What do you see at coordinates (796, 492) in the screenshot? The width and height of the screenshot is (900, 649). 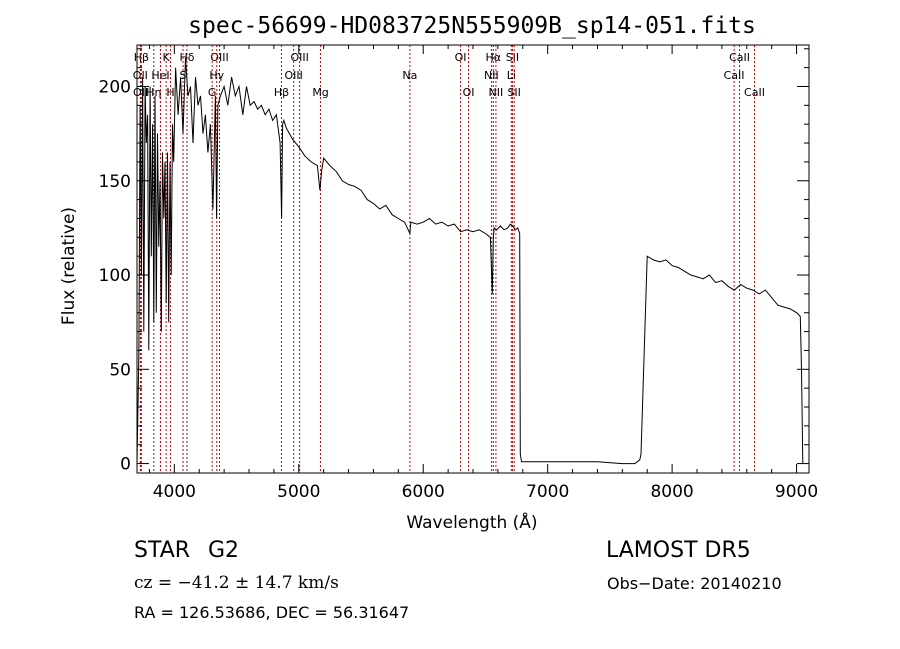 I see `x-tick-label: 9000` at bounding box center [796, 492].